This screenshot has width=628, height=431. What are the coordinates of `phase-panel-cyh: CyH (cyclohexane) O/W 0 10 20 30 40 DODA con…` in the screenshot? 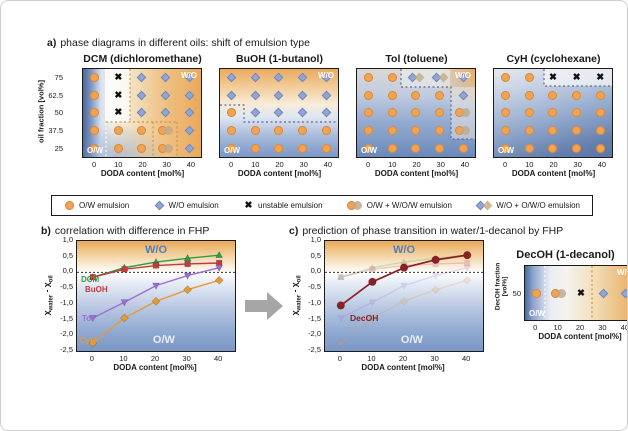 It's located at (553, 115).